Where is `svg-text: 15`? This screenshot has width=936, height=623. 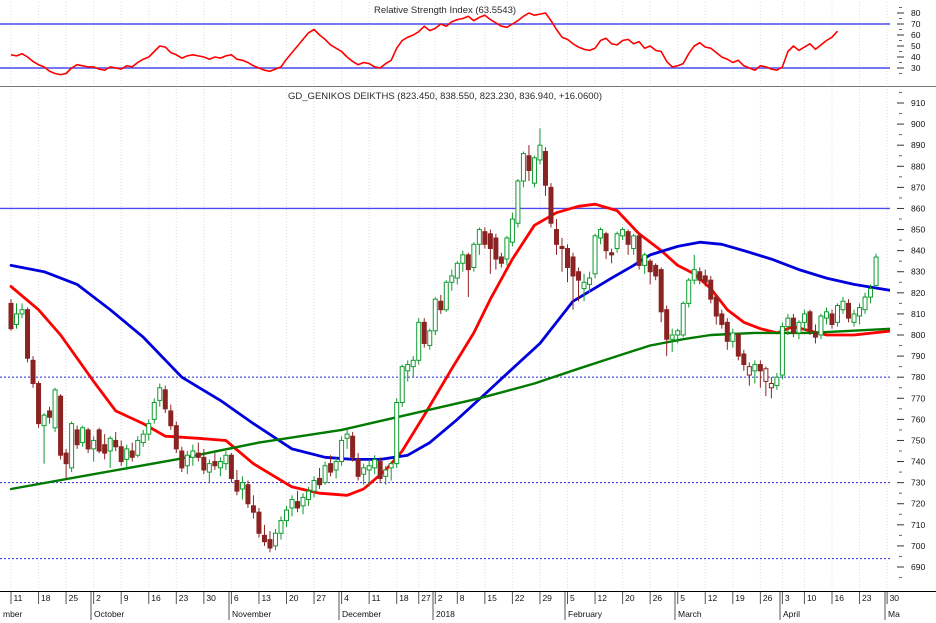
svg-text: 15 is located at coordinates (492, 598).